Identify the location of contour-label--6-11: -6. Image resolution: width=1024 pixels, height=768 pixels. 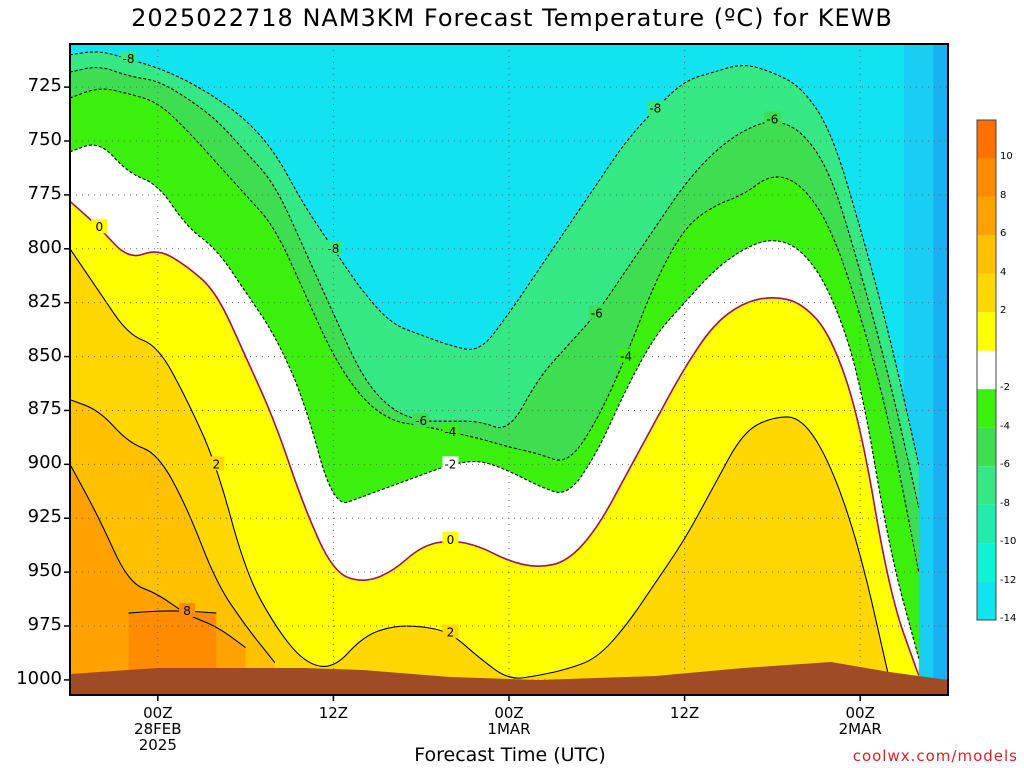
(772, 119).